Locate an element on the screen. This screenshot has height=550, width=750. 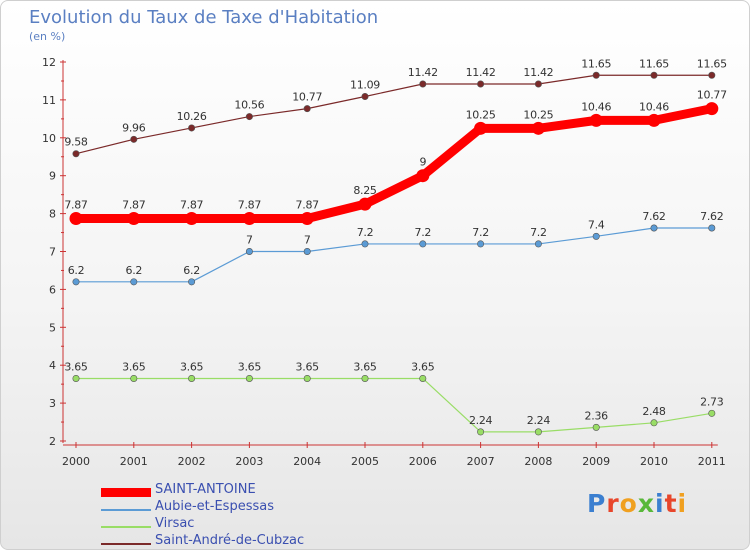
x-tick-label: 2002 is located at coordinates (192, 461).